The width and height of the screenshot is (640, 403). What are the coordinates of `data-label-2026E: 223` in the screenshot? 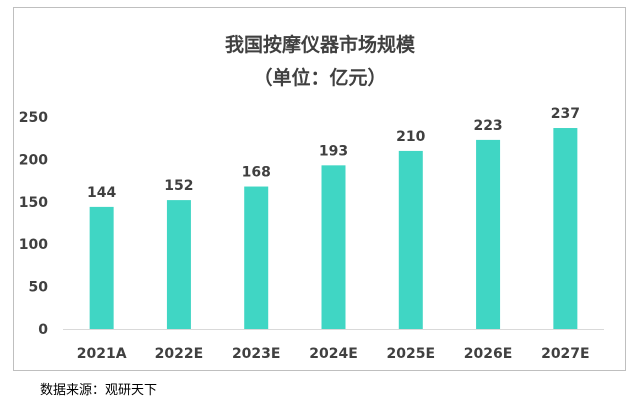 It's located at (487, 126).